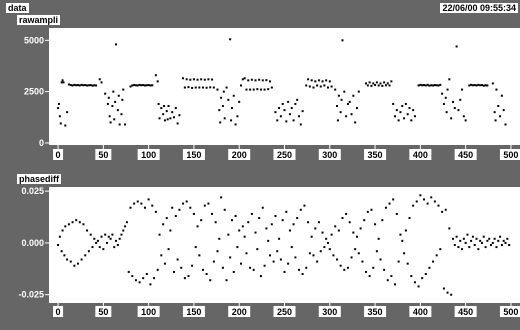  What do you see at coordinates (284, 155) in the screenshot?
I see `rawampli-xtick-label: 250` at bounding box center [284, 155].